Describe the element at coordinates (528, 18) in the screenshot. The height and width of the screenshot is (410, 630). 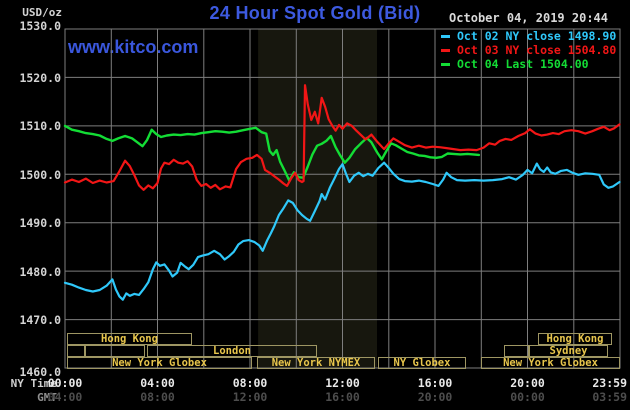
I see `chart-timestamp: October 04, 2019 20:44` at that location.